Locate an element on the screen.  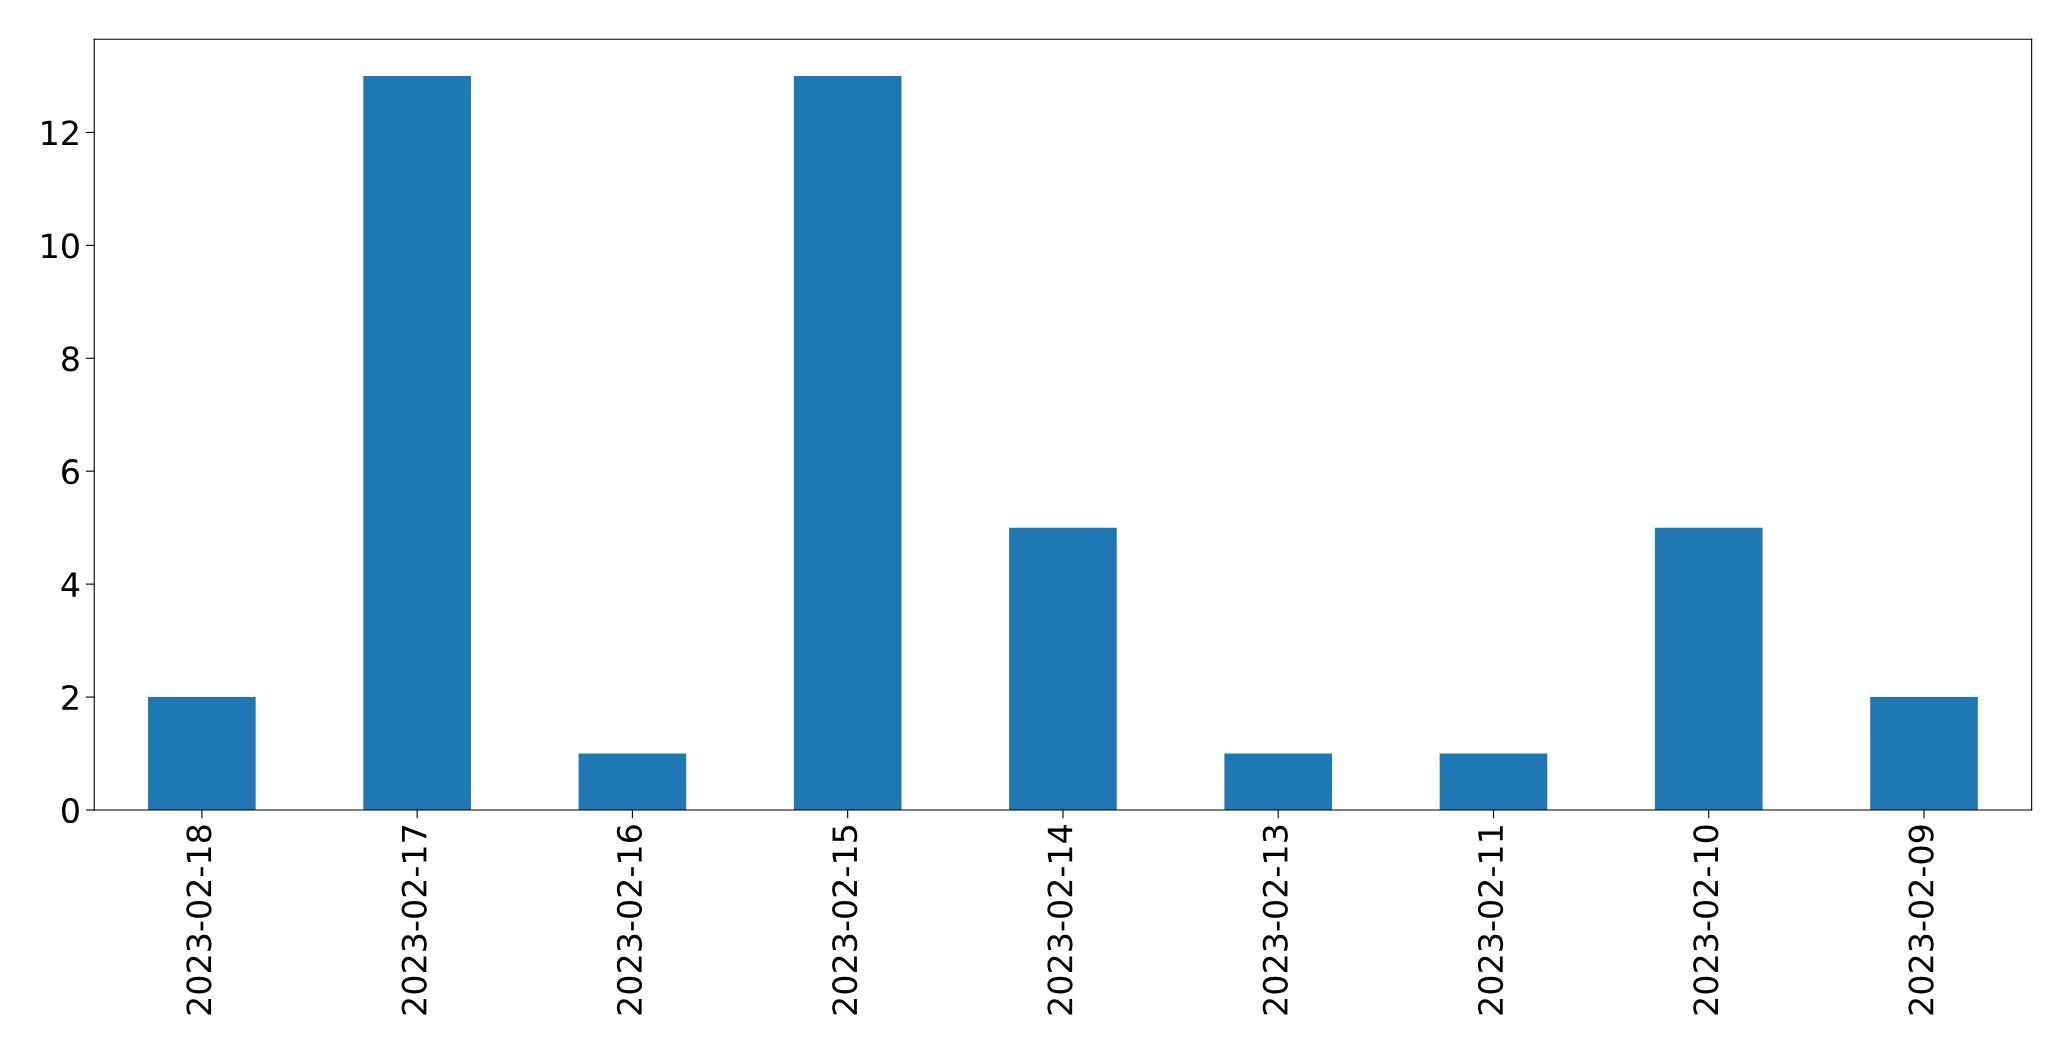
y-tick-label: 8 is located at coordinates (70, 359).